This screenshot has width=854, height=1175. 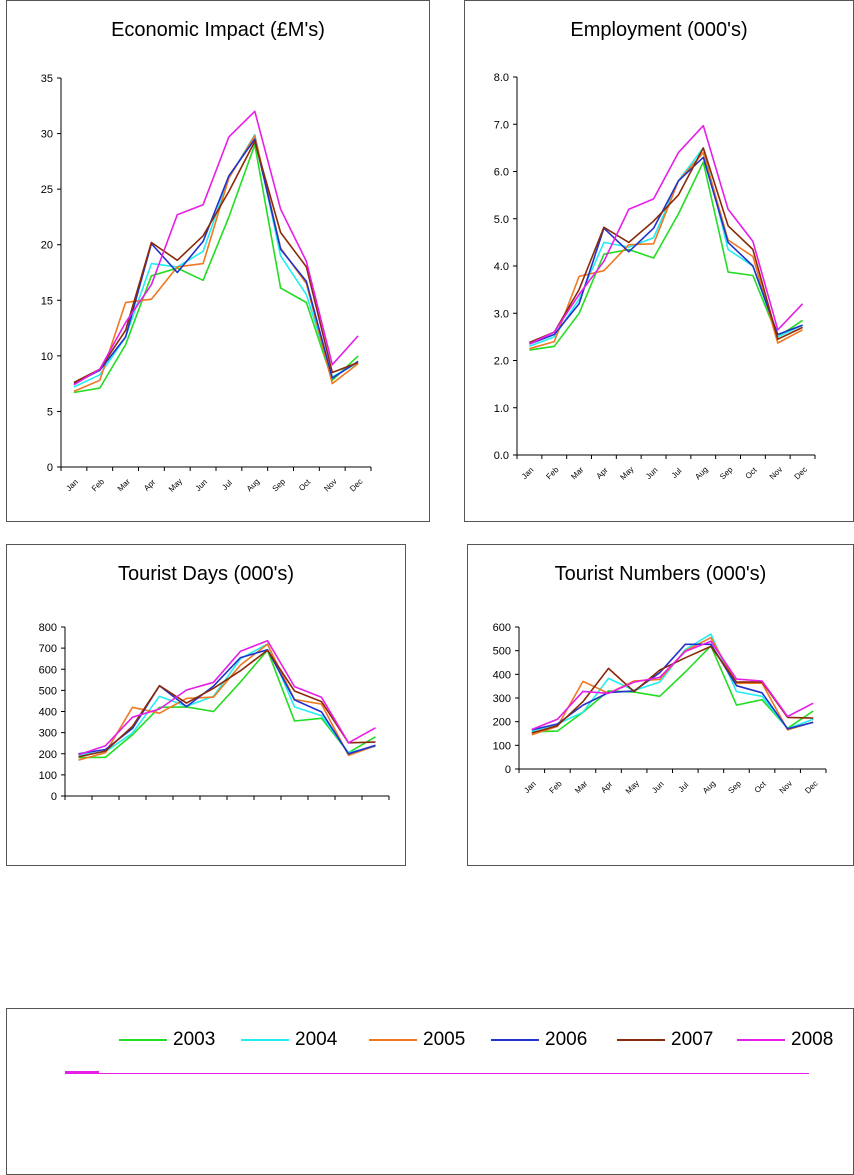 I want to click on legend: 2003 2004 2005 2006 2007 2008, so click(x=430, y=1091).